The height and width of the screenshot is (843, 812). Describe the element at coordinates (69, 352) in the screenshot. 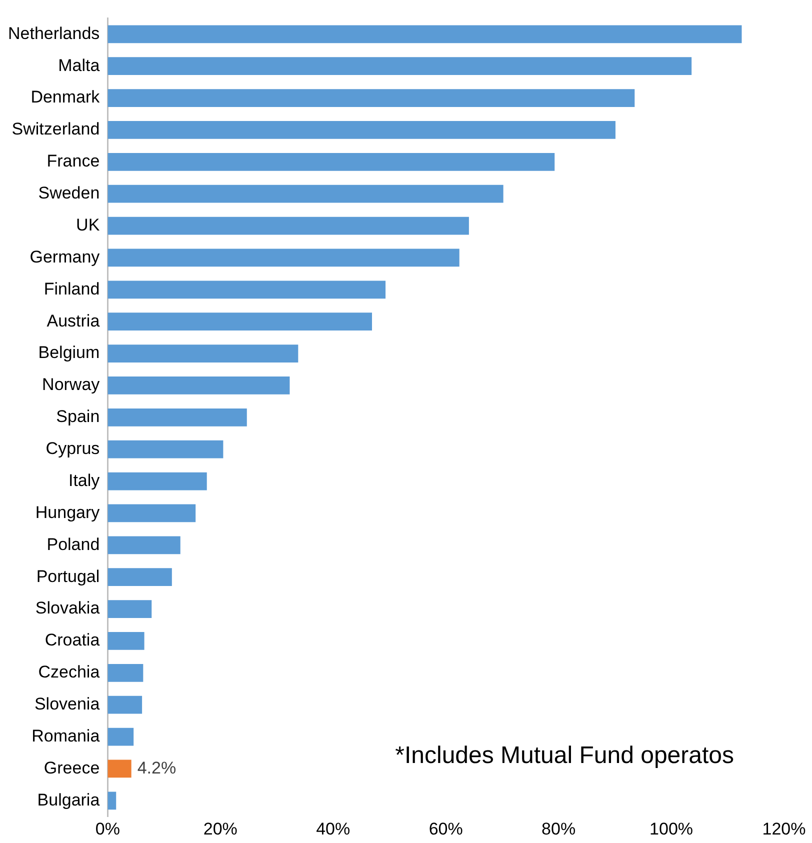

I see `y-tick-label: Belgium` at that location.